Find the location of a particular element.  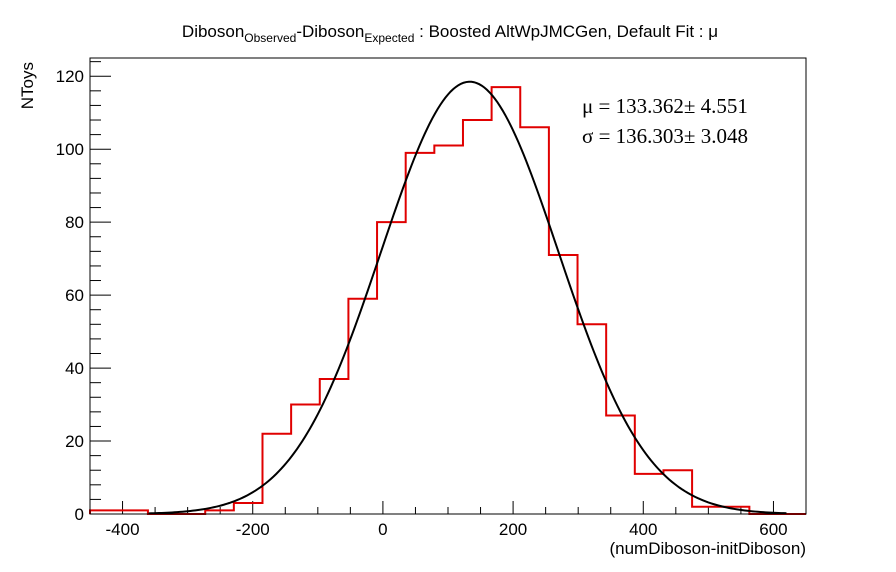

x-tick-label: -400 is located at coordinates (123, 529).